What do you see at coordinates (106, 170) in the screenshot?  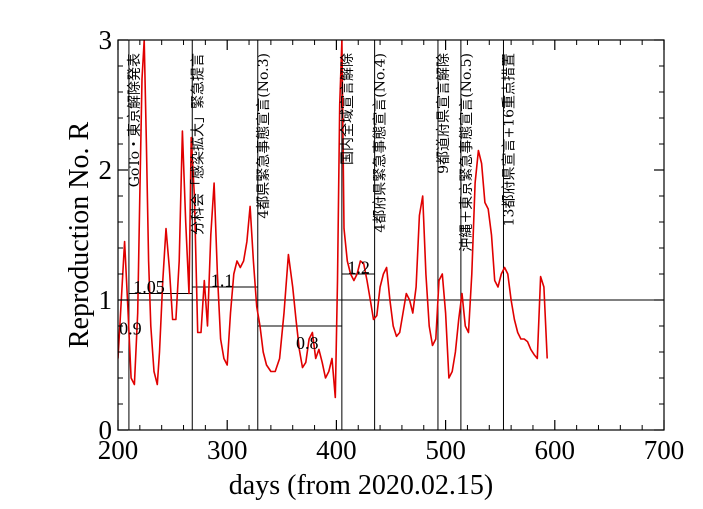 I see `y-tick-label: 2` at bounding box center [106, 170].